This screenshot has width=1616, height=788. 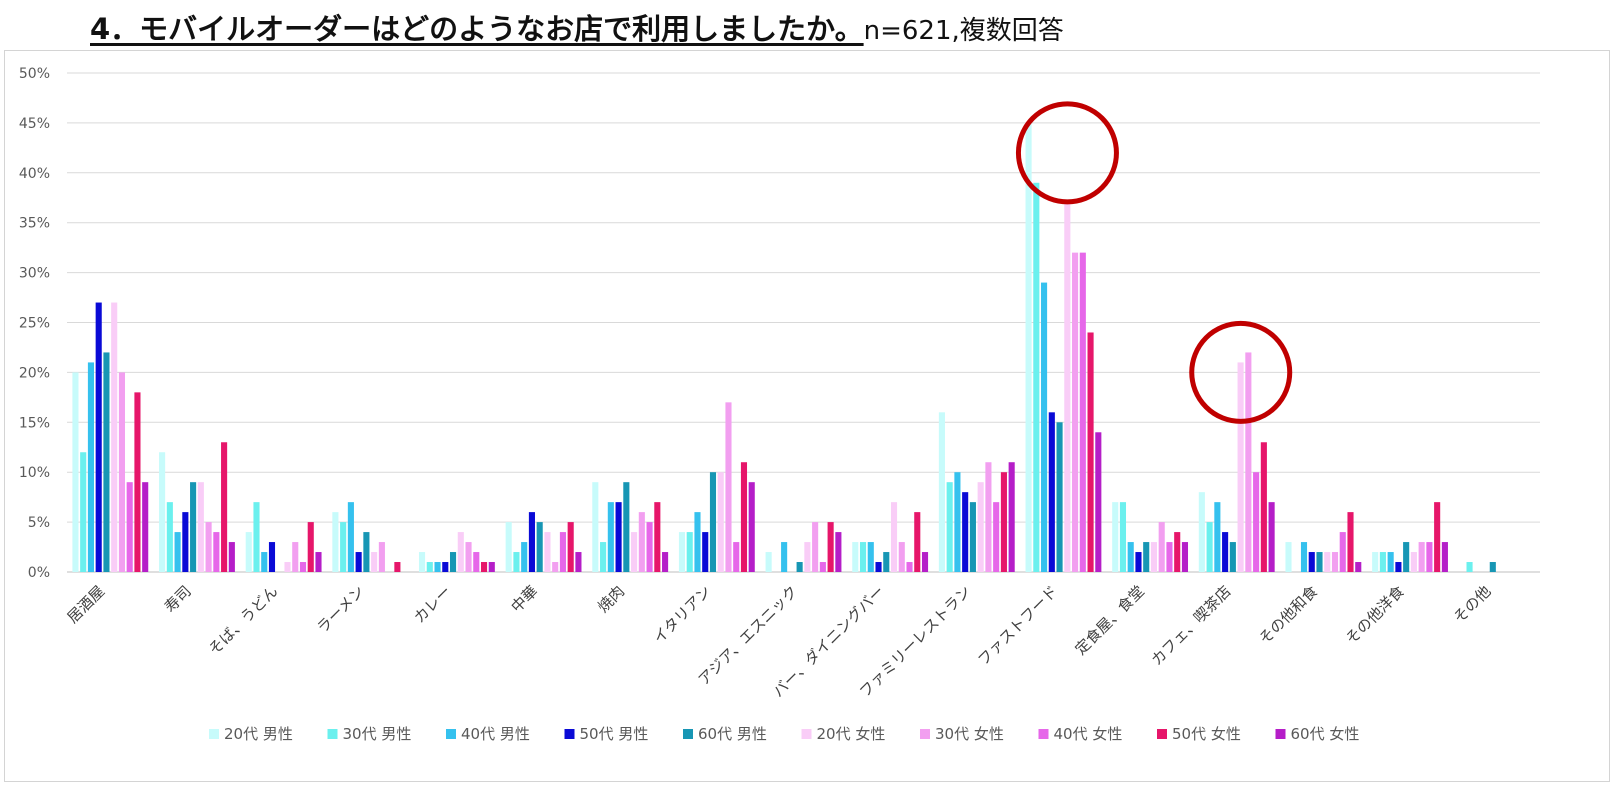 What do you see at coordinates (34, 423) in the screenshot?
I see `y-tick-label: 15%` at bounding box center [34, 423].